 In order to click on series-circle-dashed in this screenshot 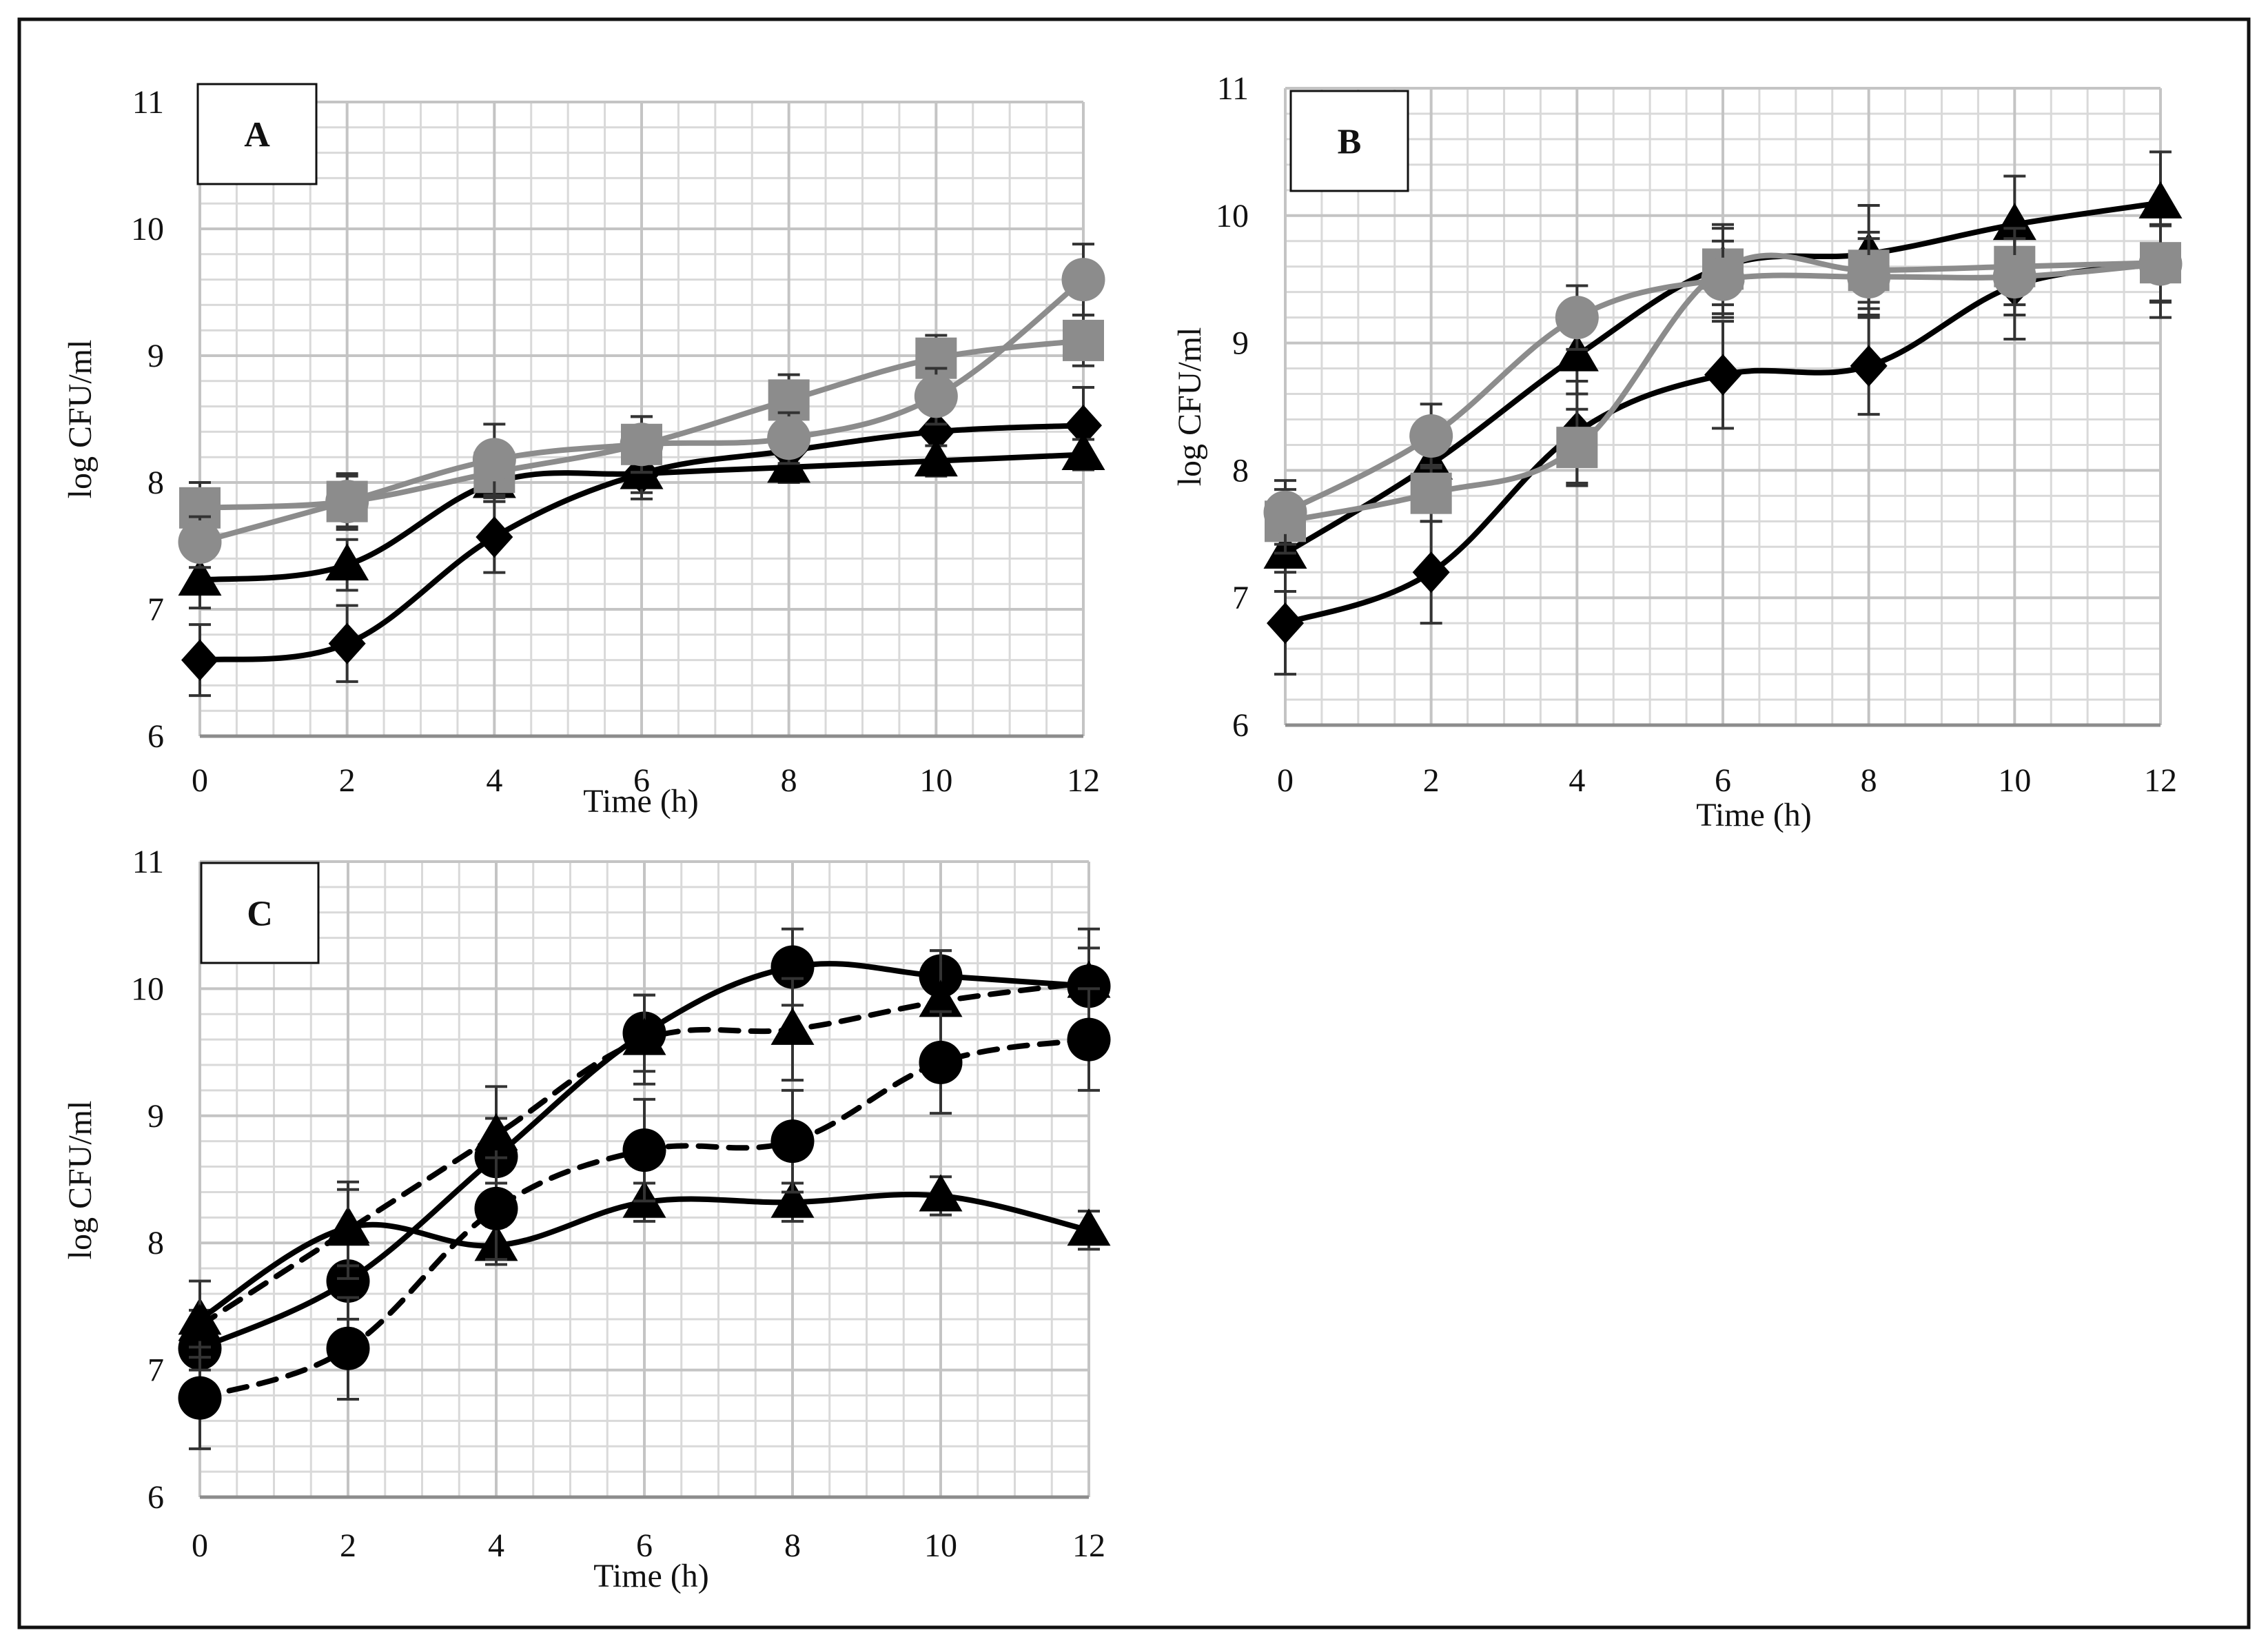, I will do `click(644, 1218)`.